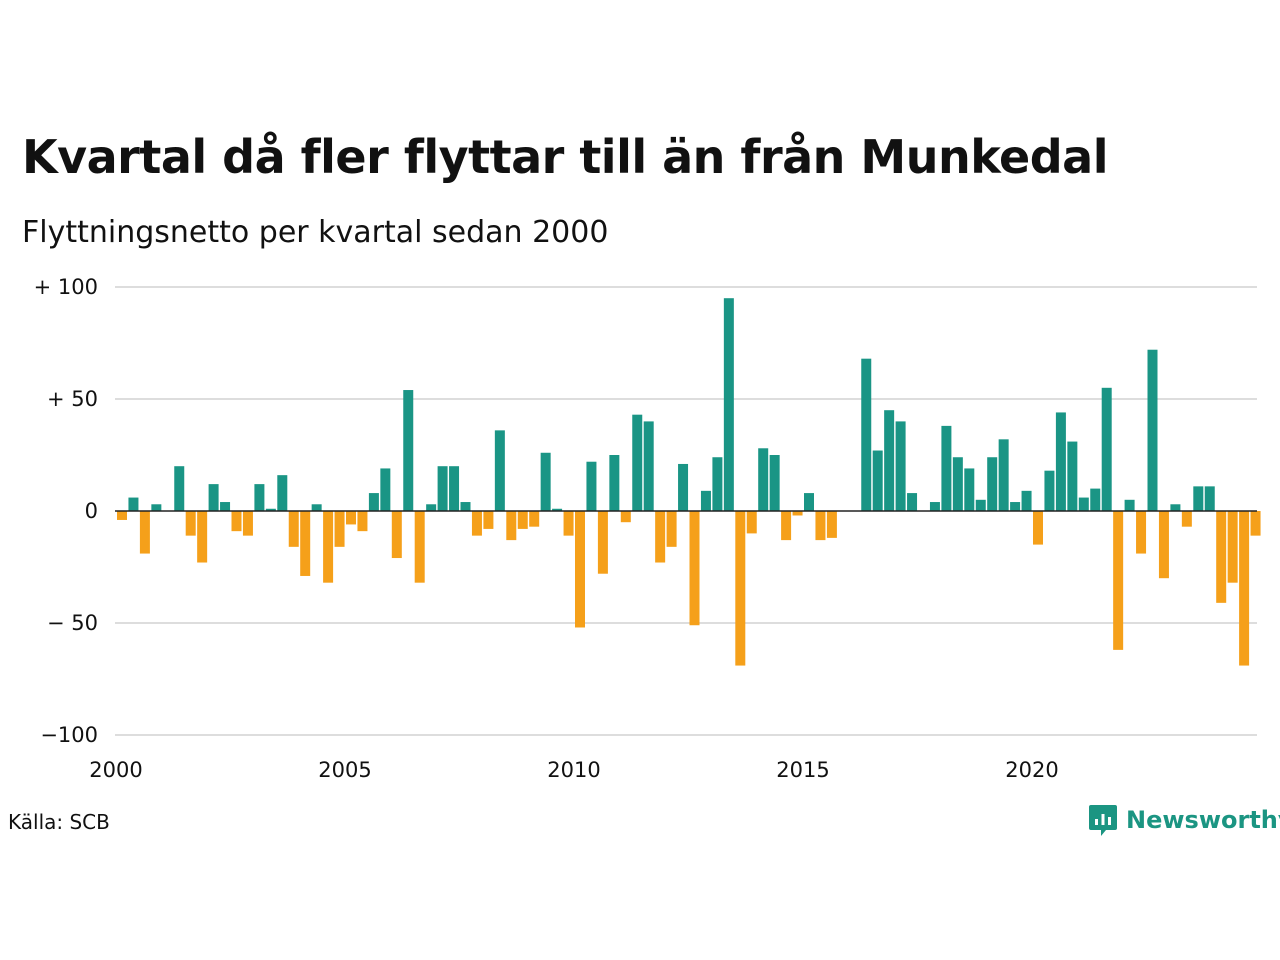  What do you see at coordinates (225, 506) in the screenshot?
I see `bar: 2002 K2: 4` at bounding box center [225, 506].